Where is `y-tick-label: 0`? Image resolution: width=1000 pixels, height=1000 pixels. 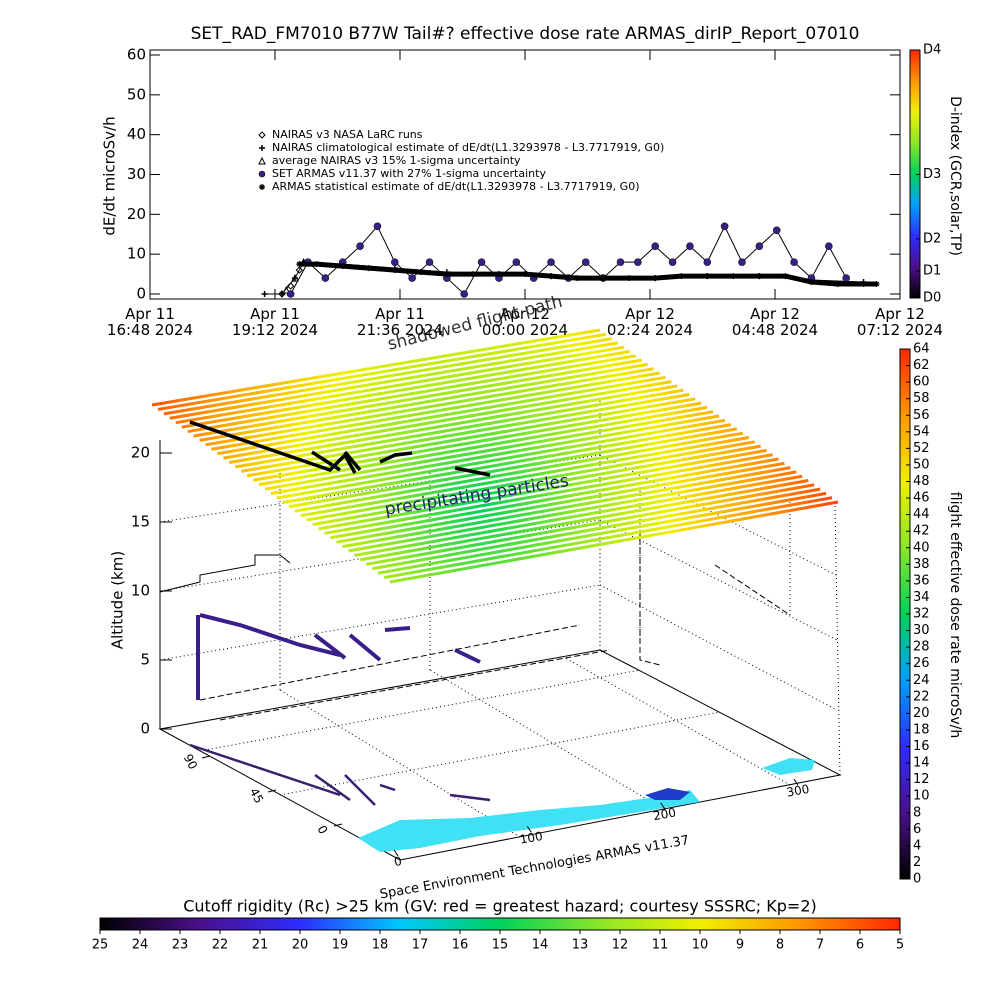 y-tick-label: 0 is located at coordinates (322, 829).